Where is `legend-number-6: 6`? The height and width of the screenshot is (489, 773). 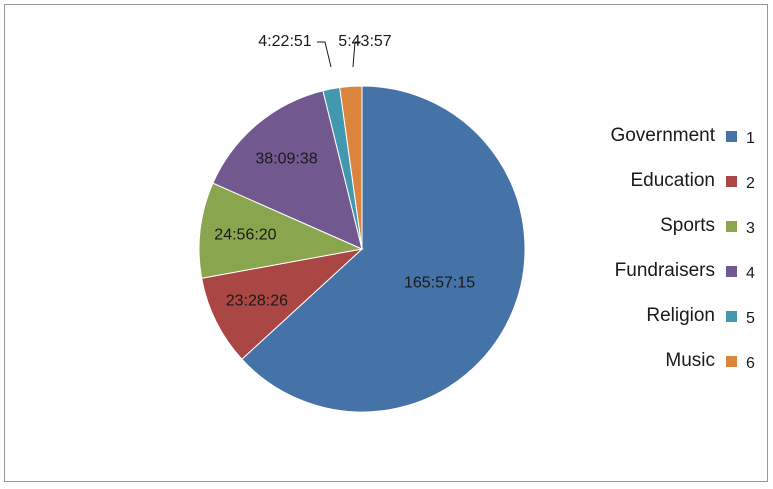
legend-number-6: 6 is located at coordinates (750, 363).